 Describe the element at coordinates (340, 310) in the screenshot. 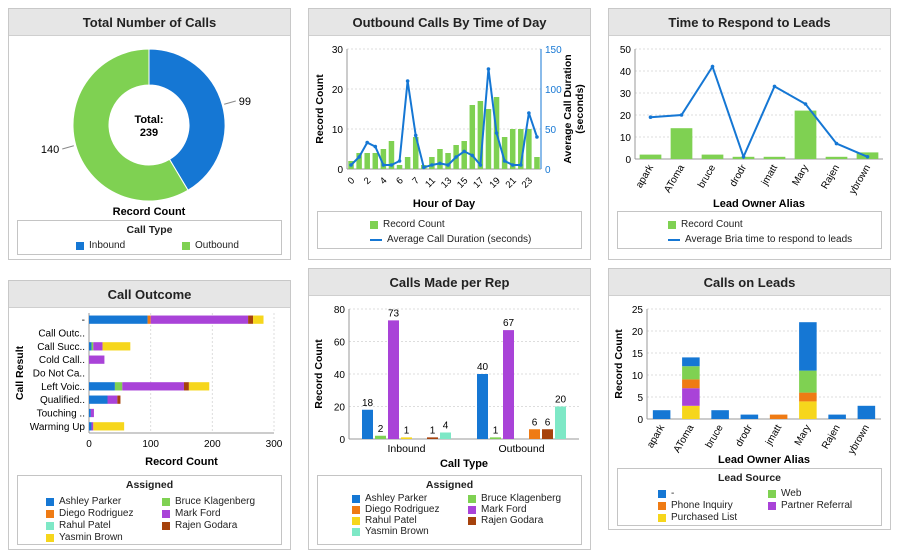

I see `y-tick-label: 80` at that location.